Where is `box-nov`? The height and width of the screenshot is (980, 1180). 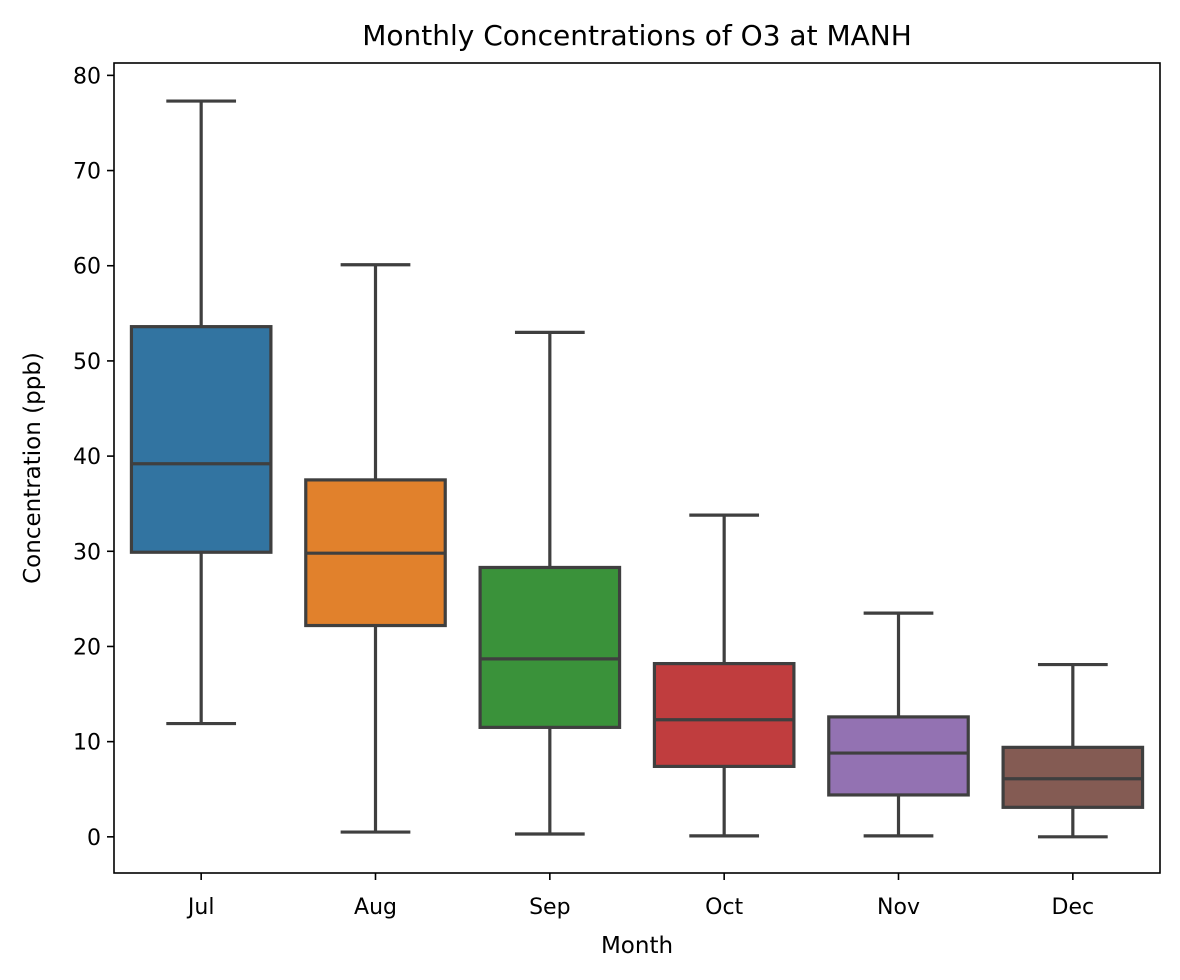
box-nov is located at coordinates (898, 724).